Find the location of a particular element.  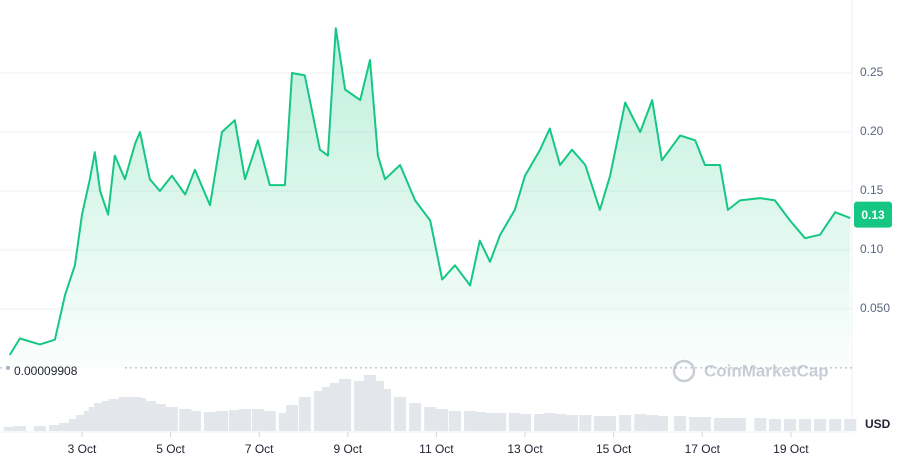

x-tick-label: 9 Oct is located at coordinates (347, 449).